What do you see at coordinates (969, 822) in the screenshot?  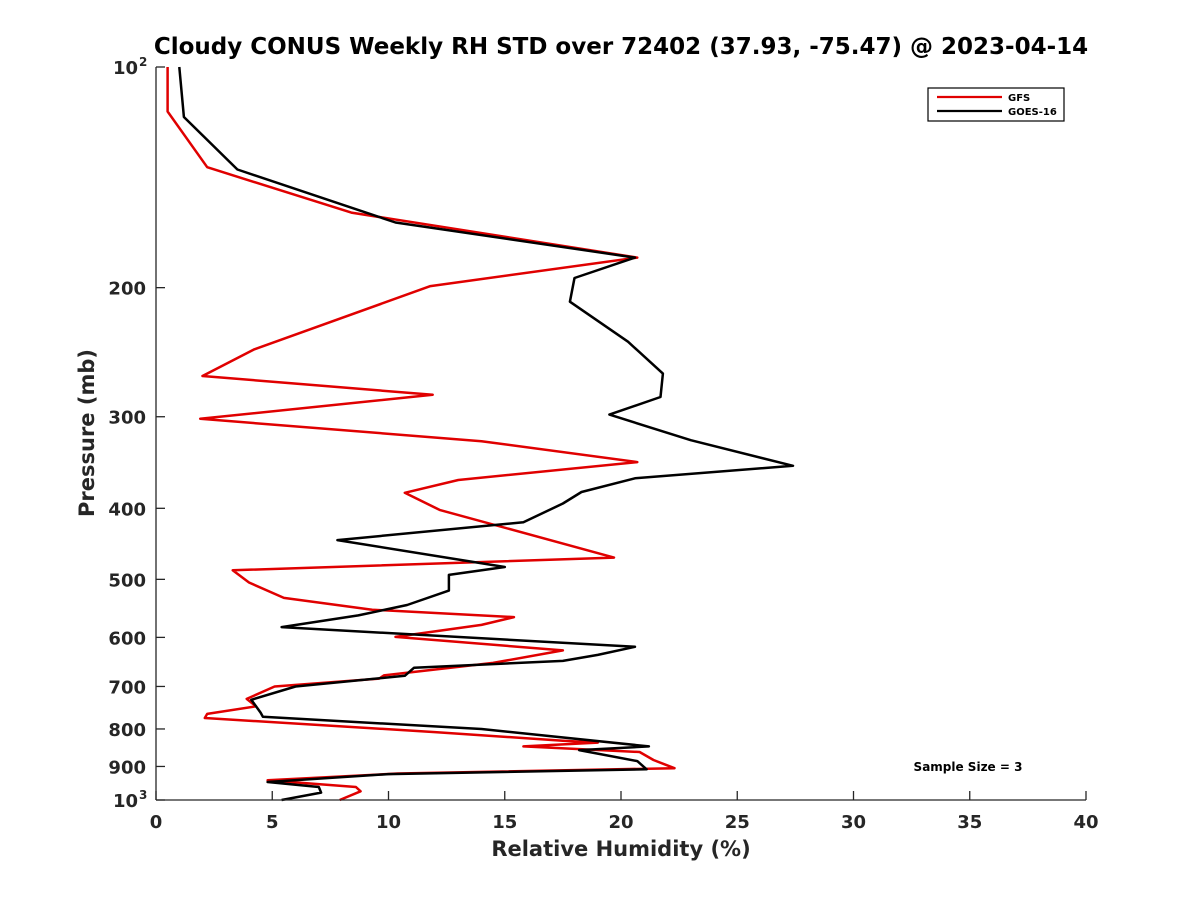 I see `x-tick-label: 35` at bounding box center [969, 822].